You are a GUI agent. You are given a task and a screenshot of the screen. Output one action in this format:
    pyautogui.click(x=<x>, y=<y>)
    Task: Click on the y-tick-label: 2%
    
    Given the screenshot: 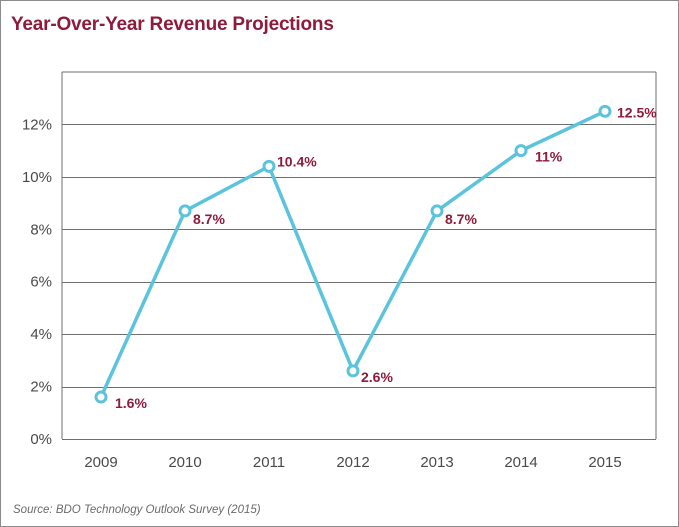 What is the action you would take?
    pyautogui.click(x=41, y=387)
    